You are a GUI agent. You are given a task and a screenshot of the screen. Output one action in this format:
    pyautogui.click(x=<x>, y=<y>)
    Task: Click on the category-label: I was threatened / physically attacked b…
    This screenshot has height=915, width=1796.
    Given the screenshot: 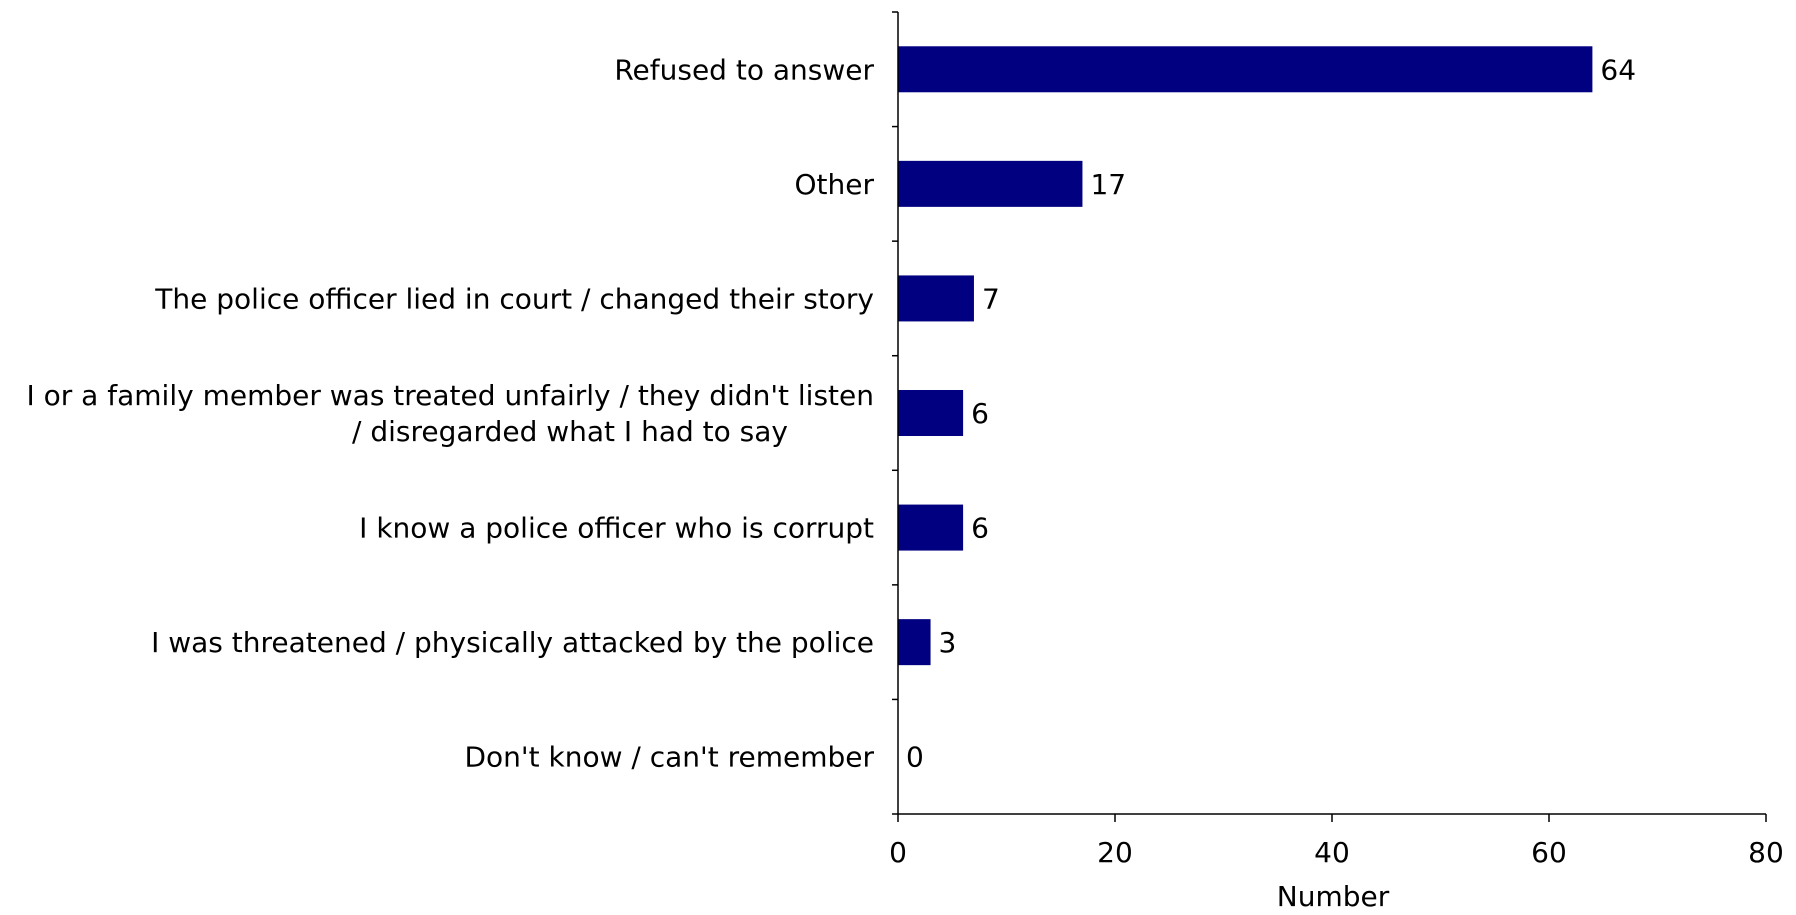 What is the action you would take?
    pyautogui.click(x=512, y=642)
    